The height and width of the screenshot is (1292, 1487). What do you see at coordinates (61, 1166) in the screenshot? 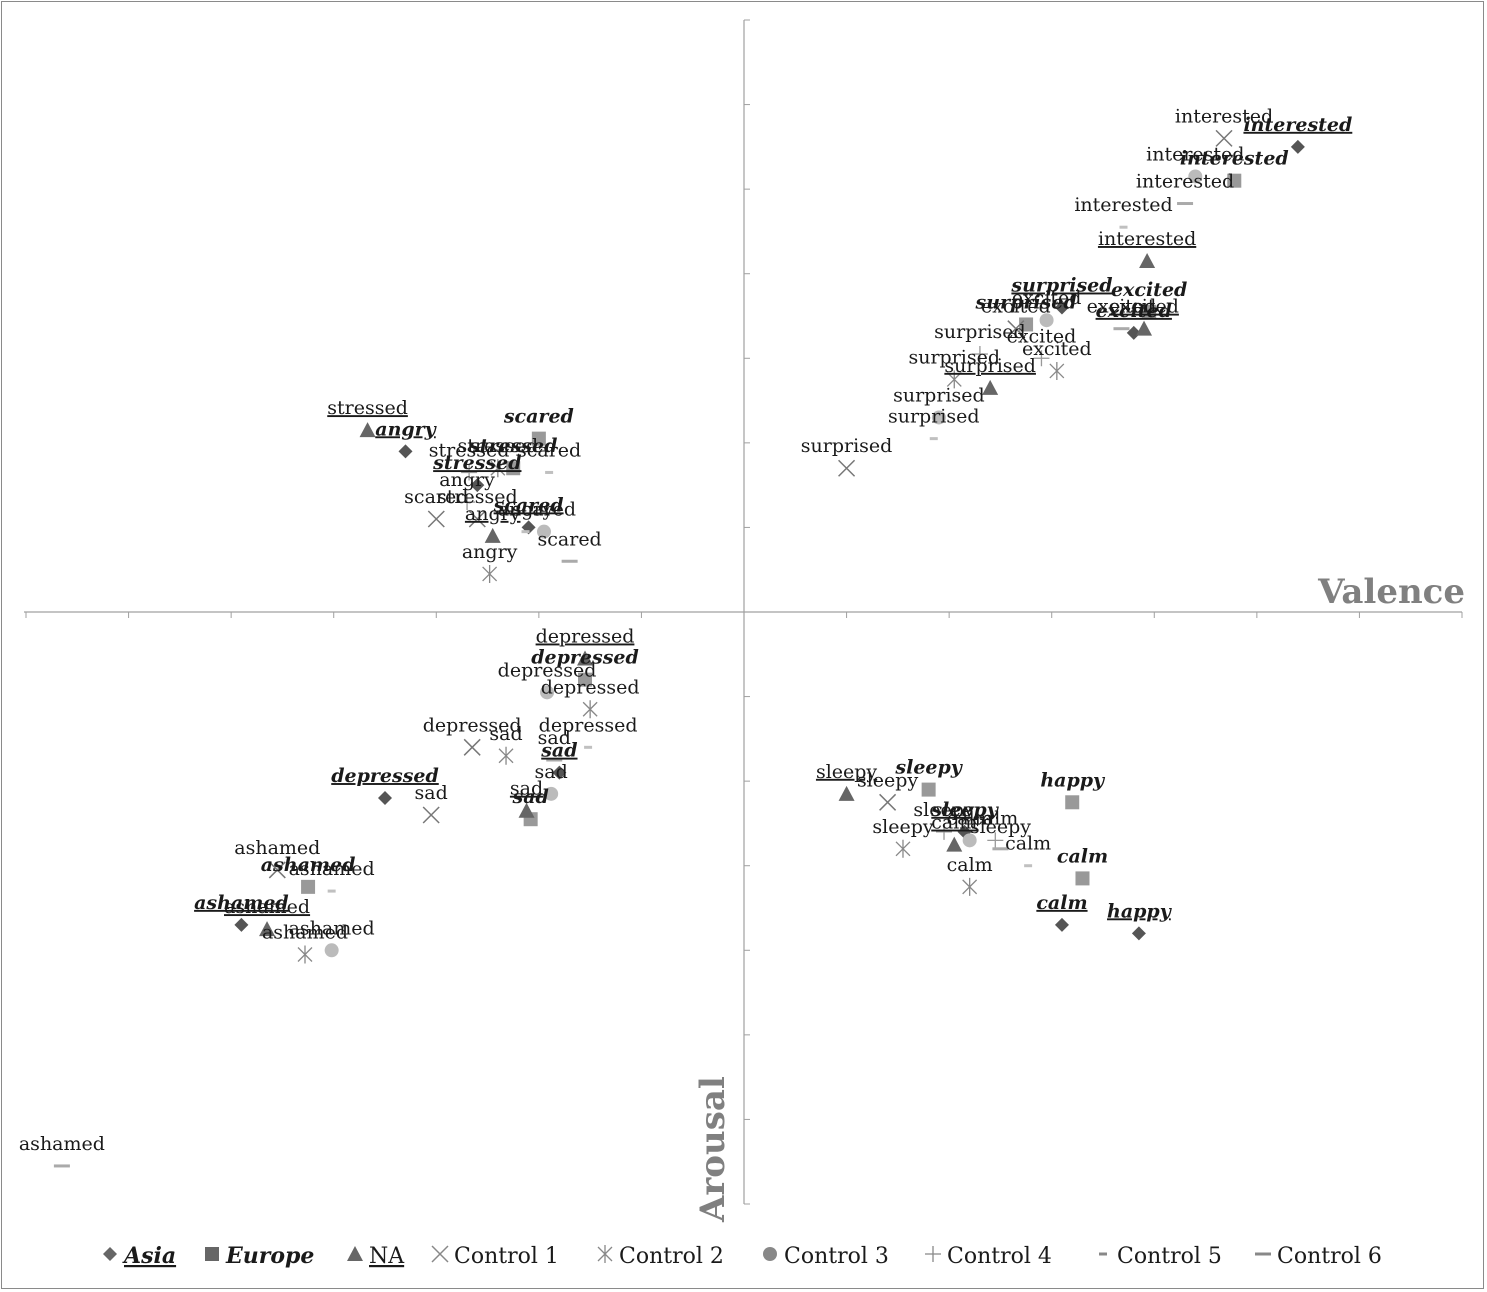
I see `point-control-6-ashamed` at bounding box center [61, 1166].